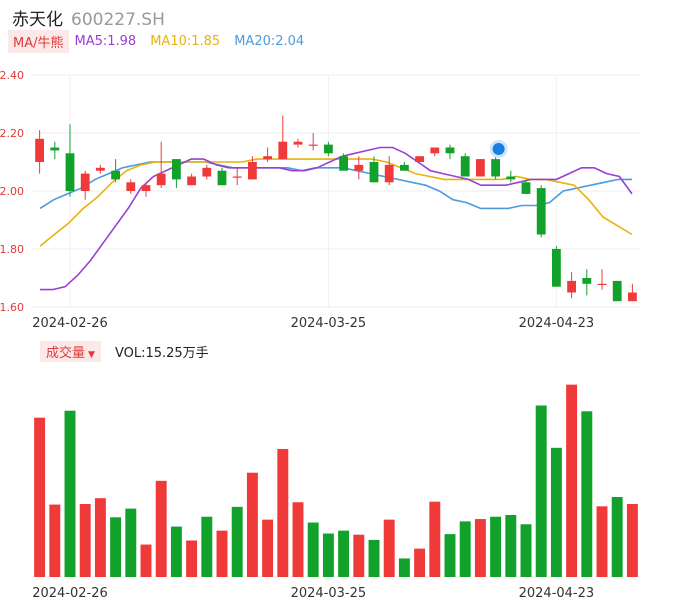  Describe the element at coordinates (66, 353) in the screenshot. I see `volume-button-label: 成交量` at that location.